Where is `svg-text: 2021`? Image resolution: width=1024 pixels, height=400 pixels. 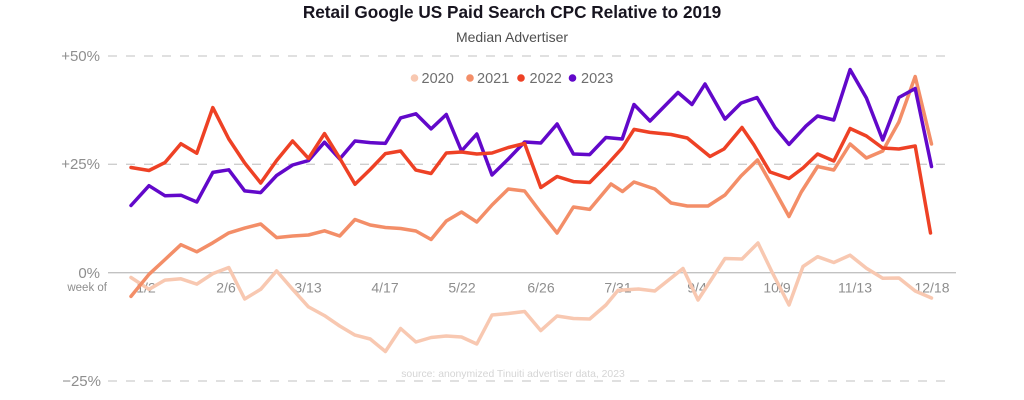
svg-text: 2021 is located at coordinates (493, 79).